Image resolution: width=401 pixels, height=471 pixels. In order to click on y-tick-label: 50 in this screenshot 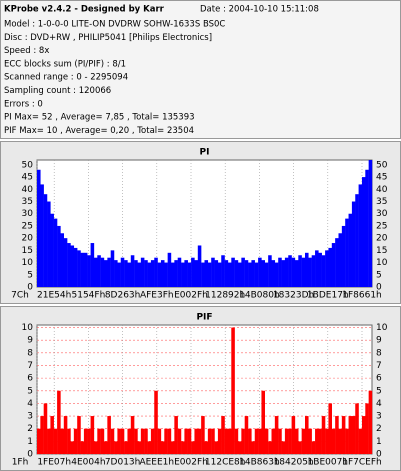, I will do `click(28, 165)`.